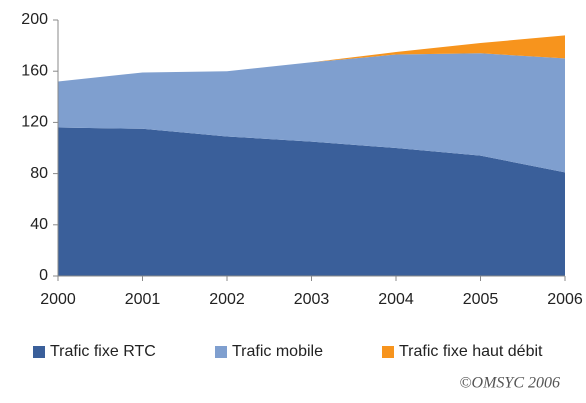 This screenshot has height=403, width=586. Describe the element at coordinates (311, 58) in the screenshot. I see `area` at that location.